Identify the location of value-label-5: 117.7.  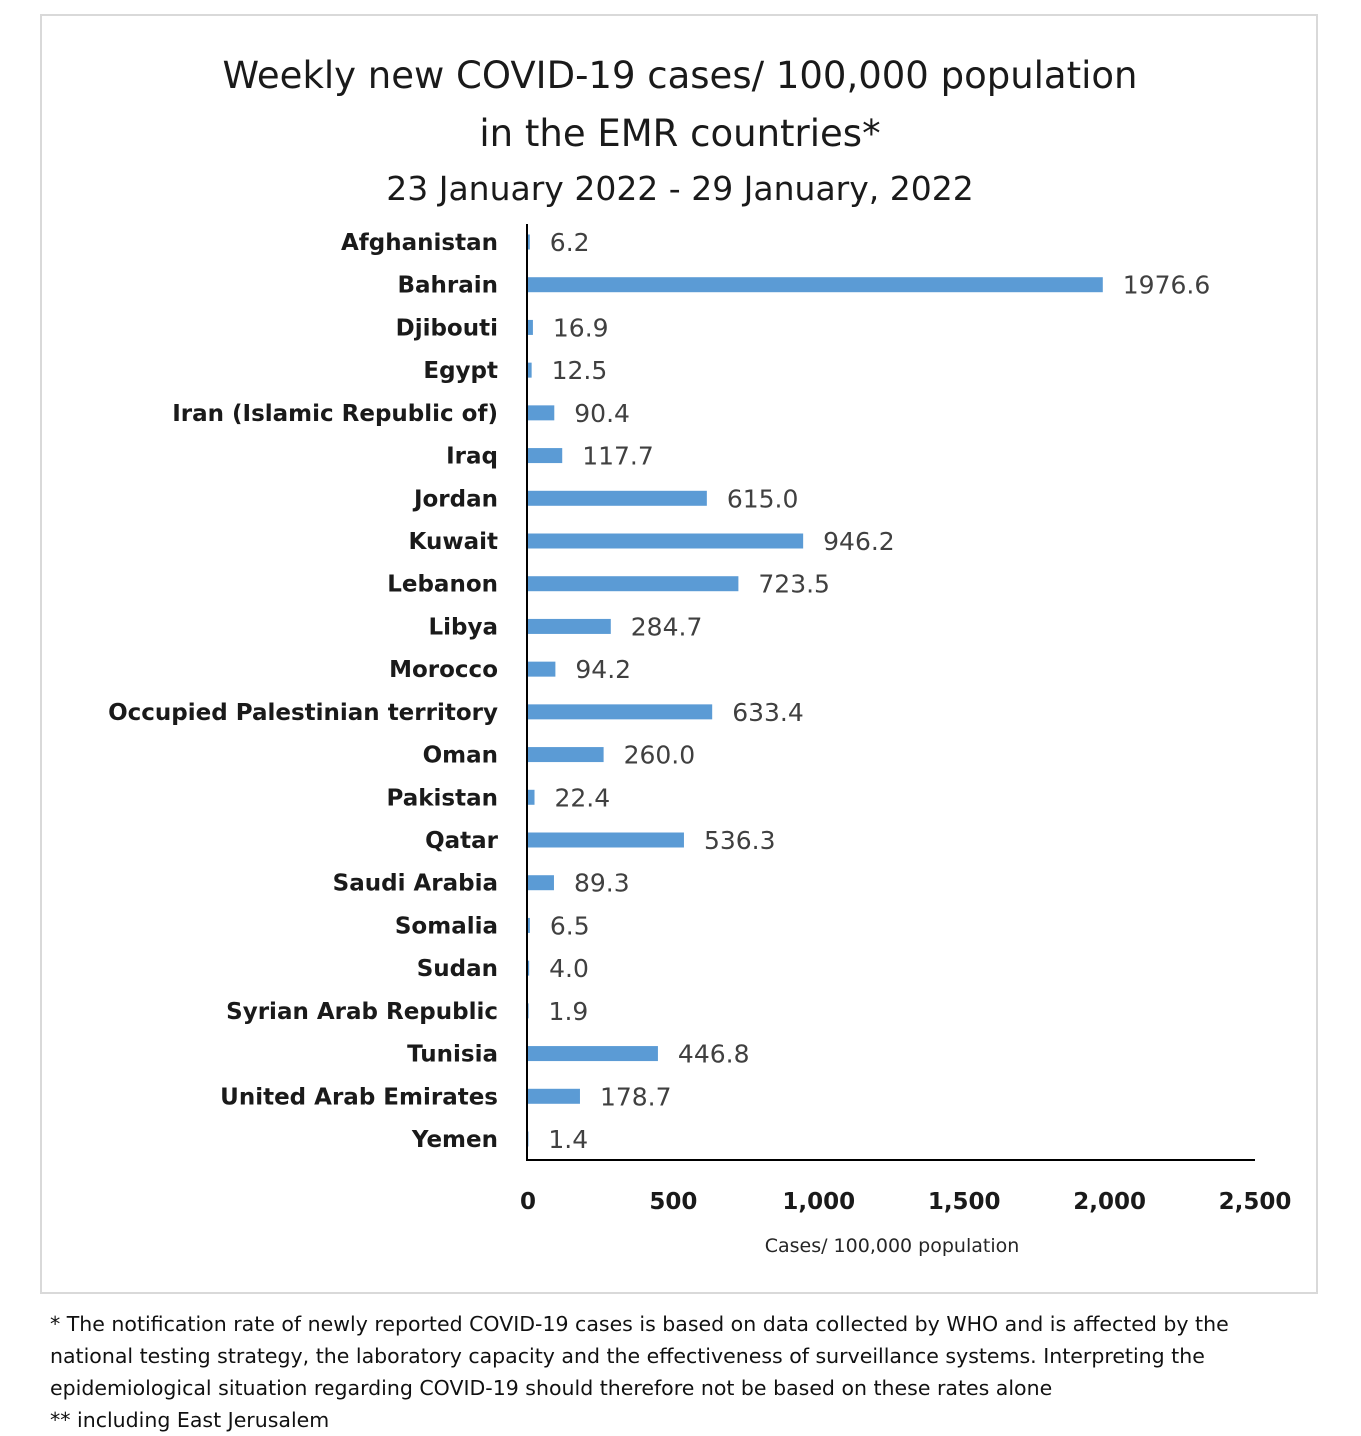
(618, 456).